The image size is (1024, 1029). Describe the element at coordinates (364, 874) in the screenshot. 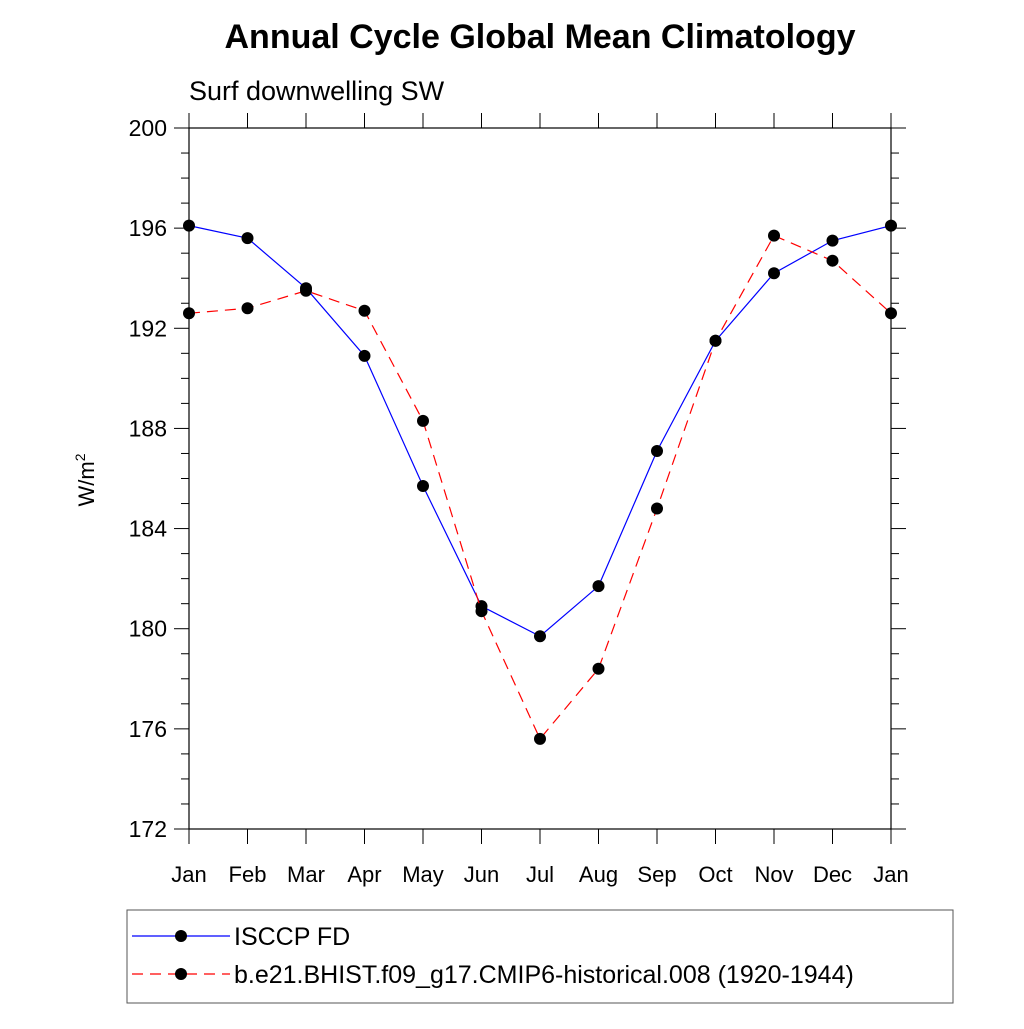

I see `x-tick-label: Apr` at that location.